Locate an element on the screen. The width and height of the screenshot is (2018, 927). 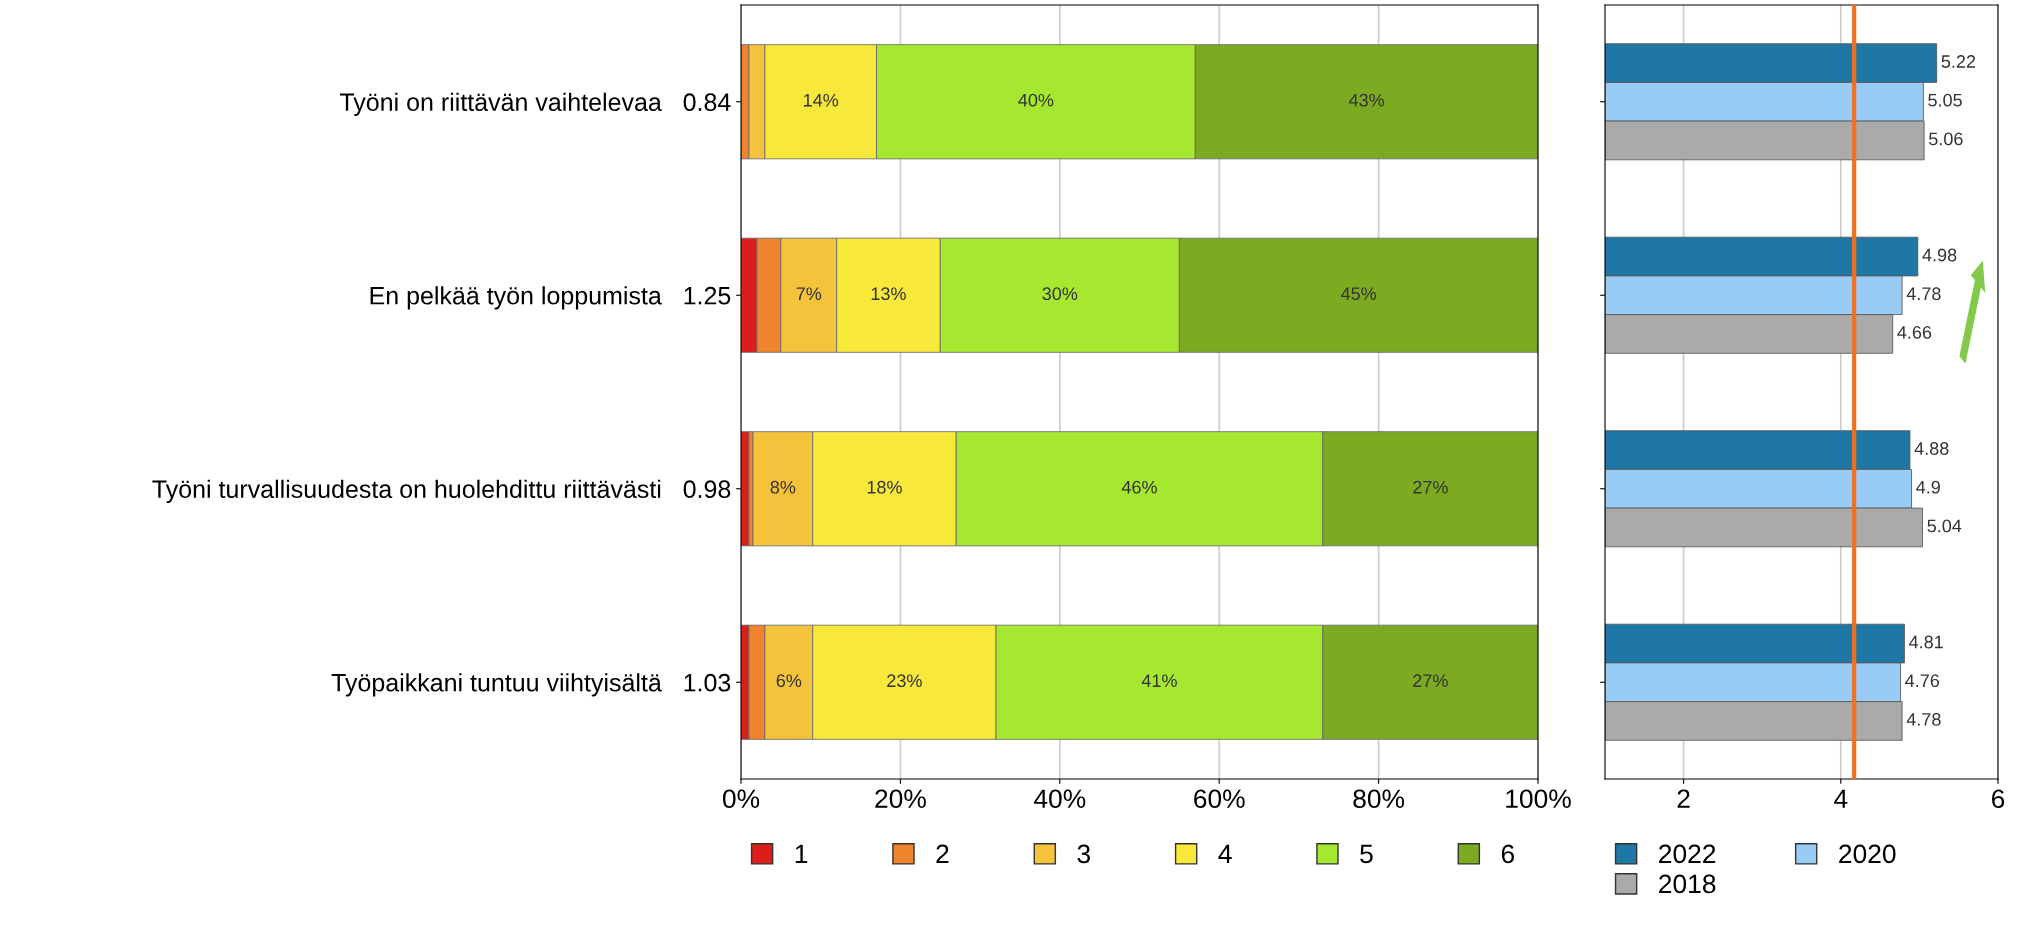
legend-label: 2 is located at coordinates (942, 853).